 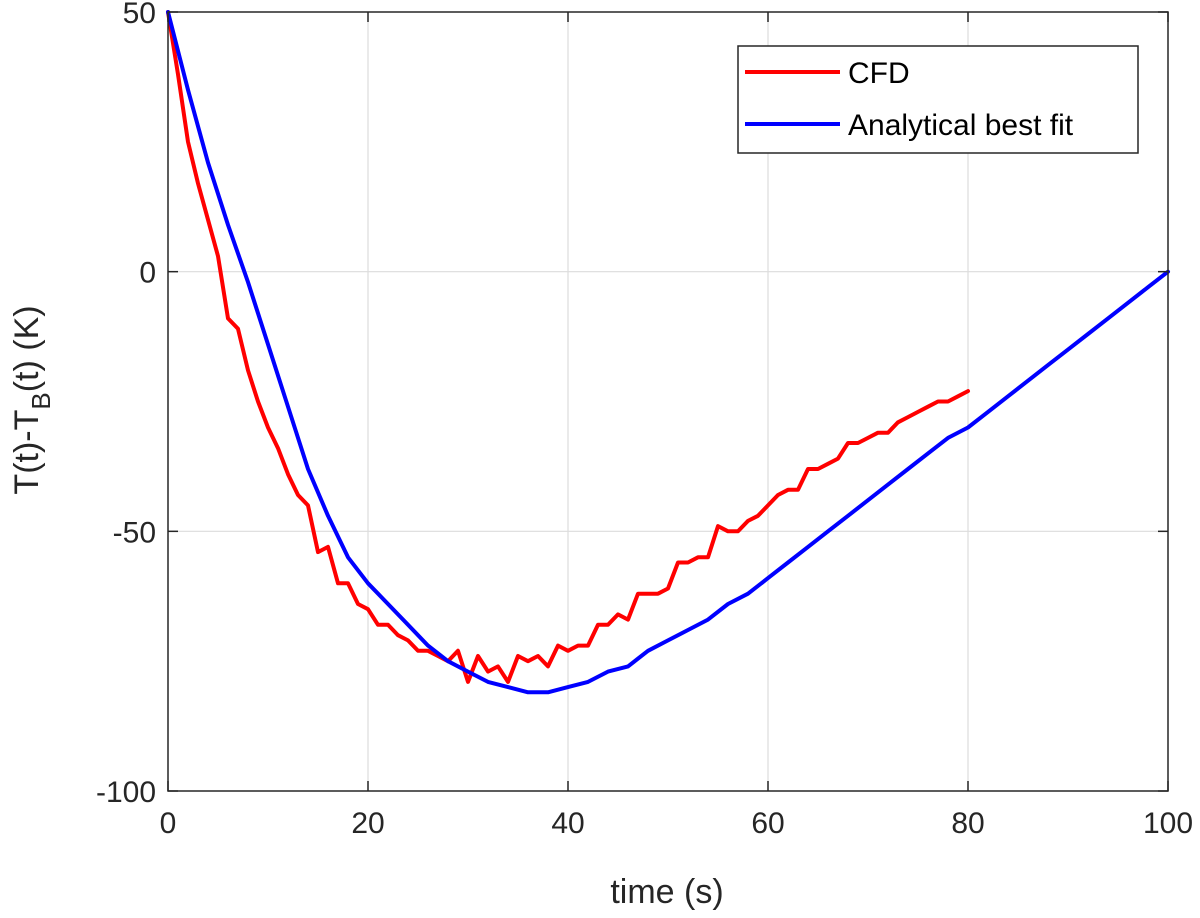 I want to click on x-tick-label: 60, so click(x=767, y=823).